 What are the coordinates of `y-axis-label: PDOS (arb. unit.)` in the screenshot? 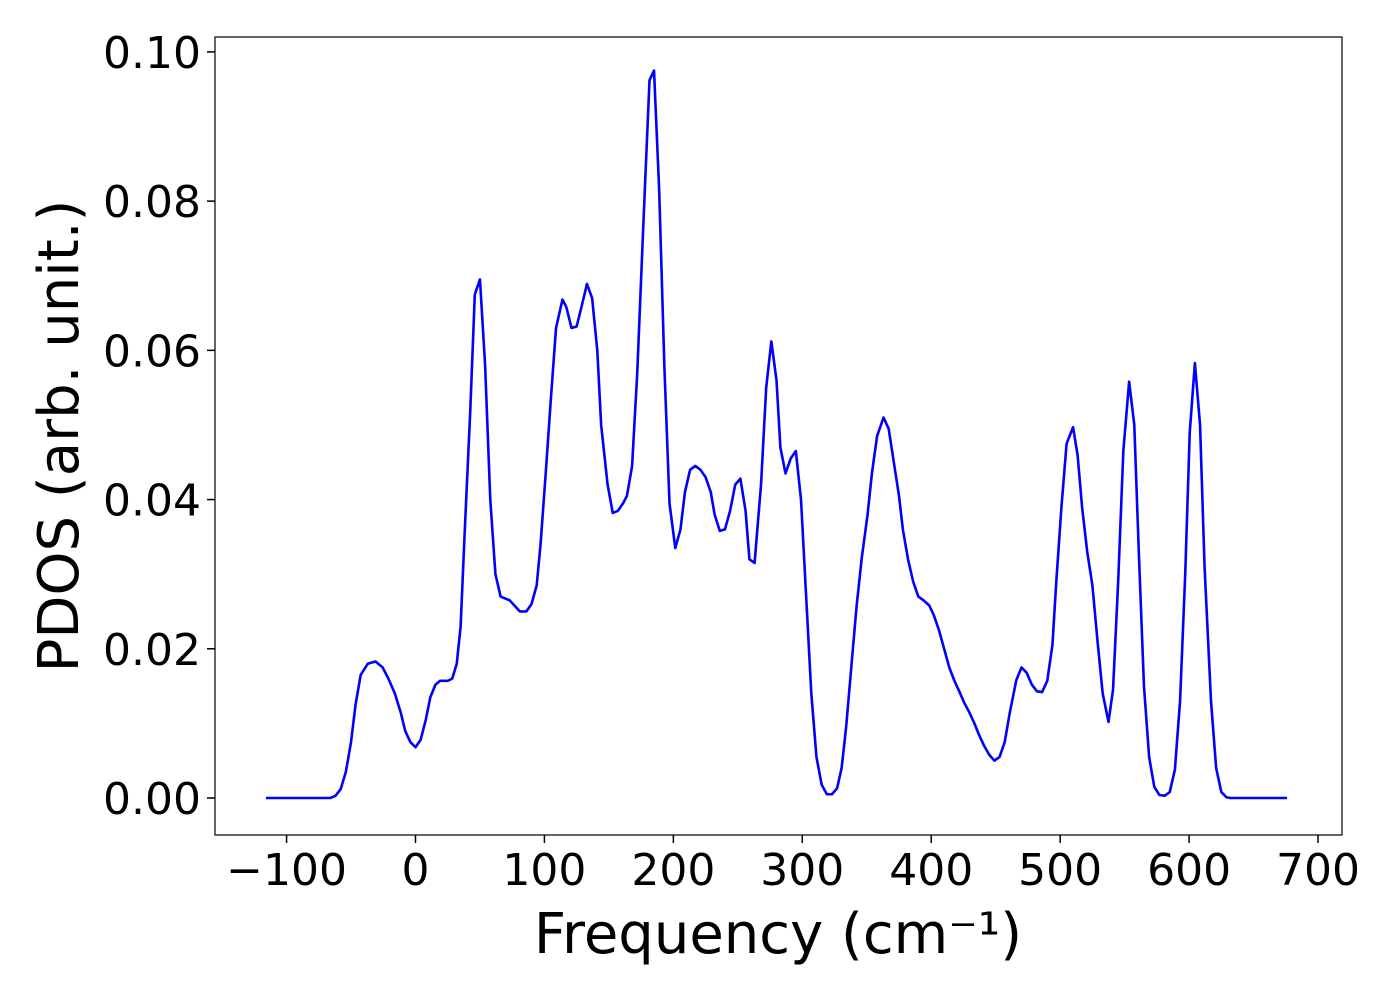 It's located at (59, 436).